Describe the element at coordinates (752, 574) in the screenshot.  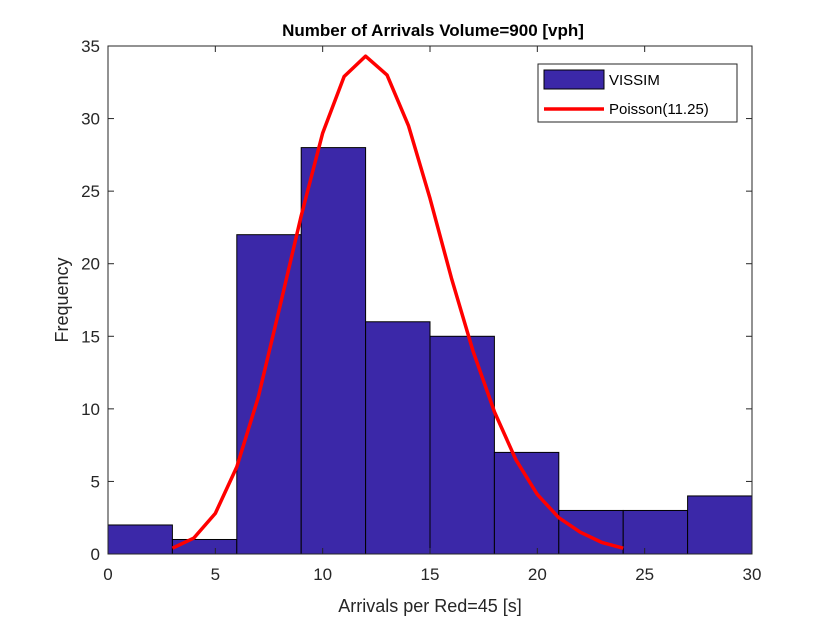
I see `x-tick-label: 30` at that location.